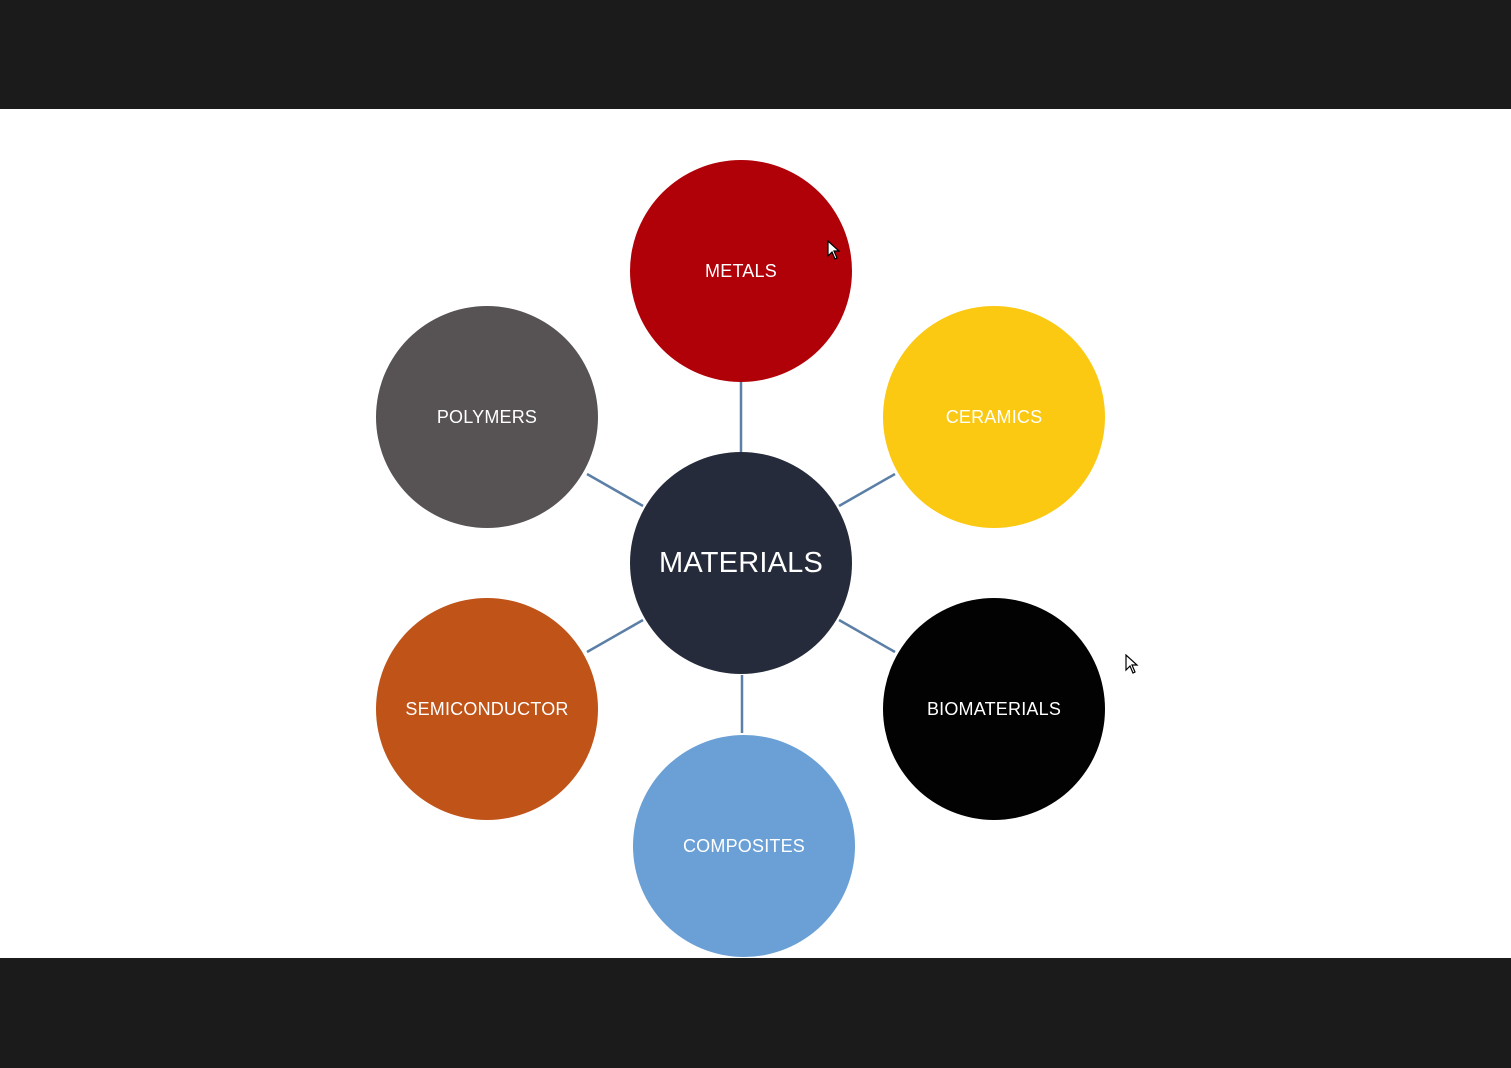 This screenshot has height=1068, width=1511. I want to click on viewer-bottom-bar, so click(755, 1013).